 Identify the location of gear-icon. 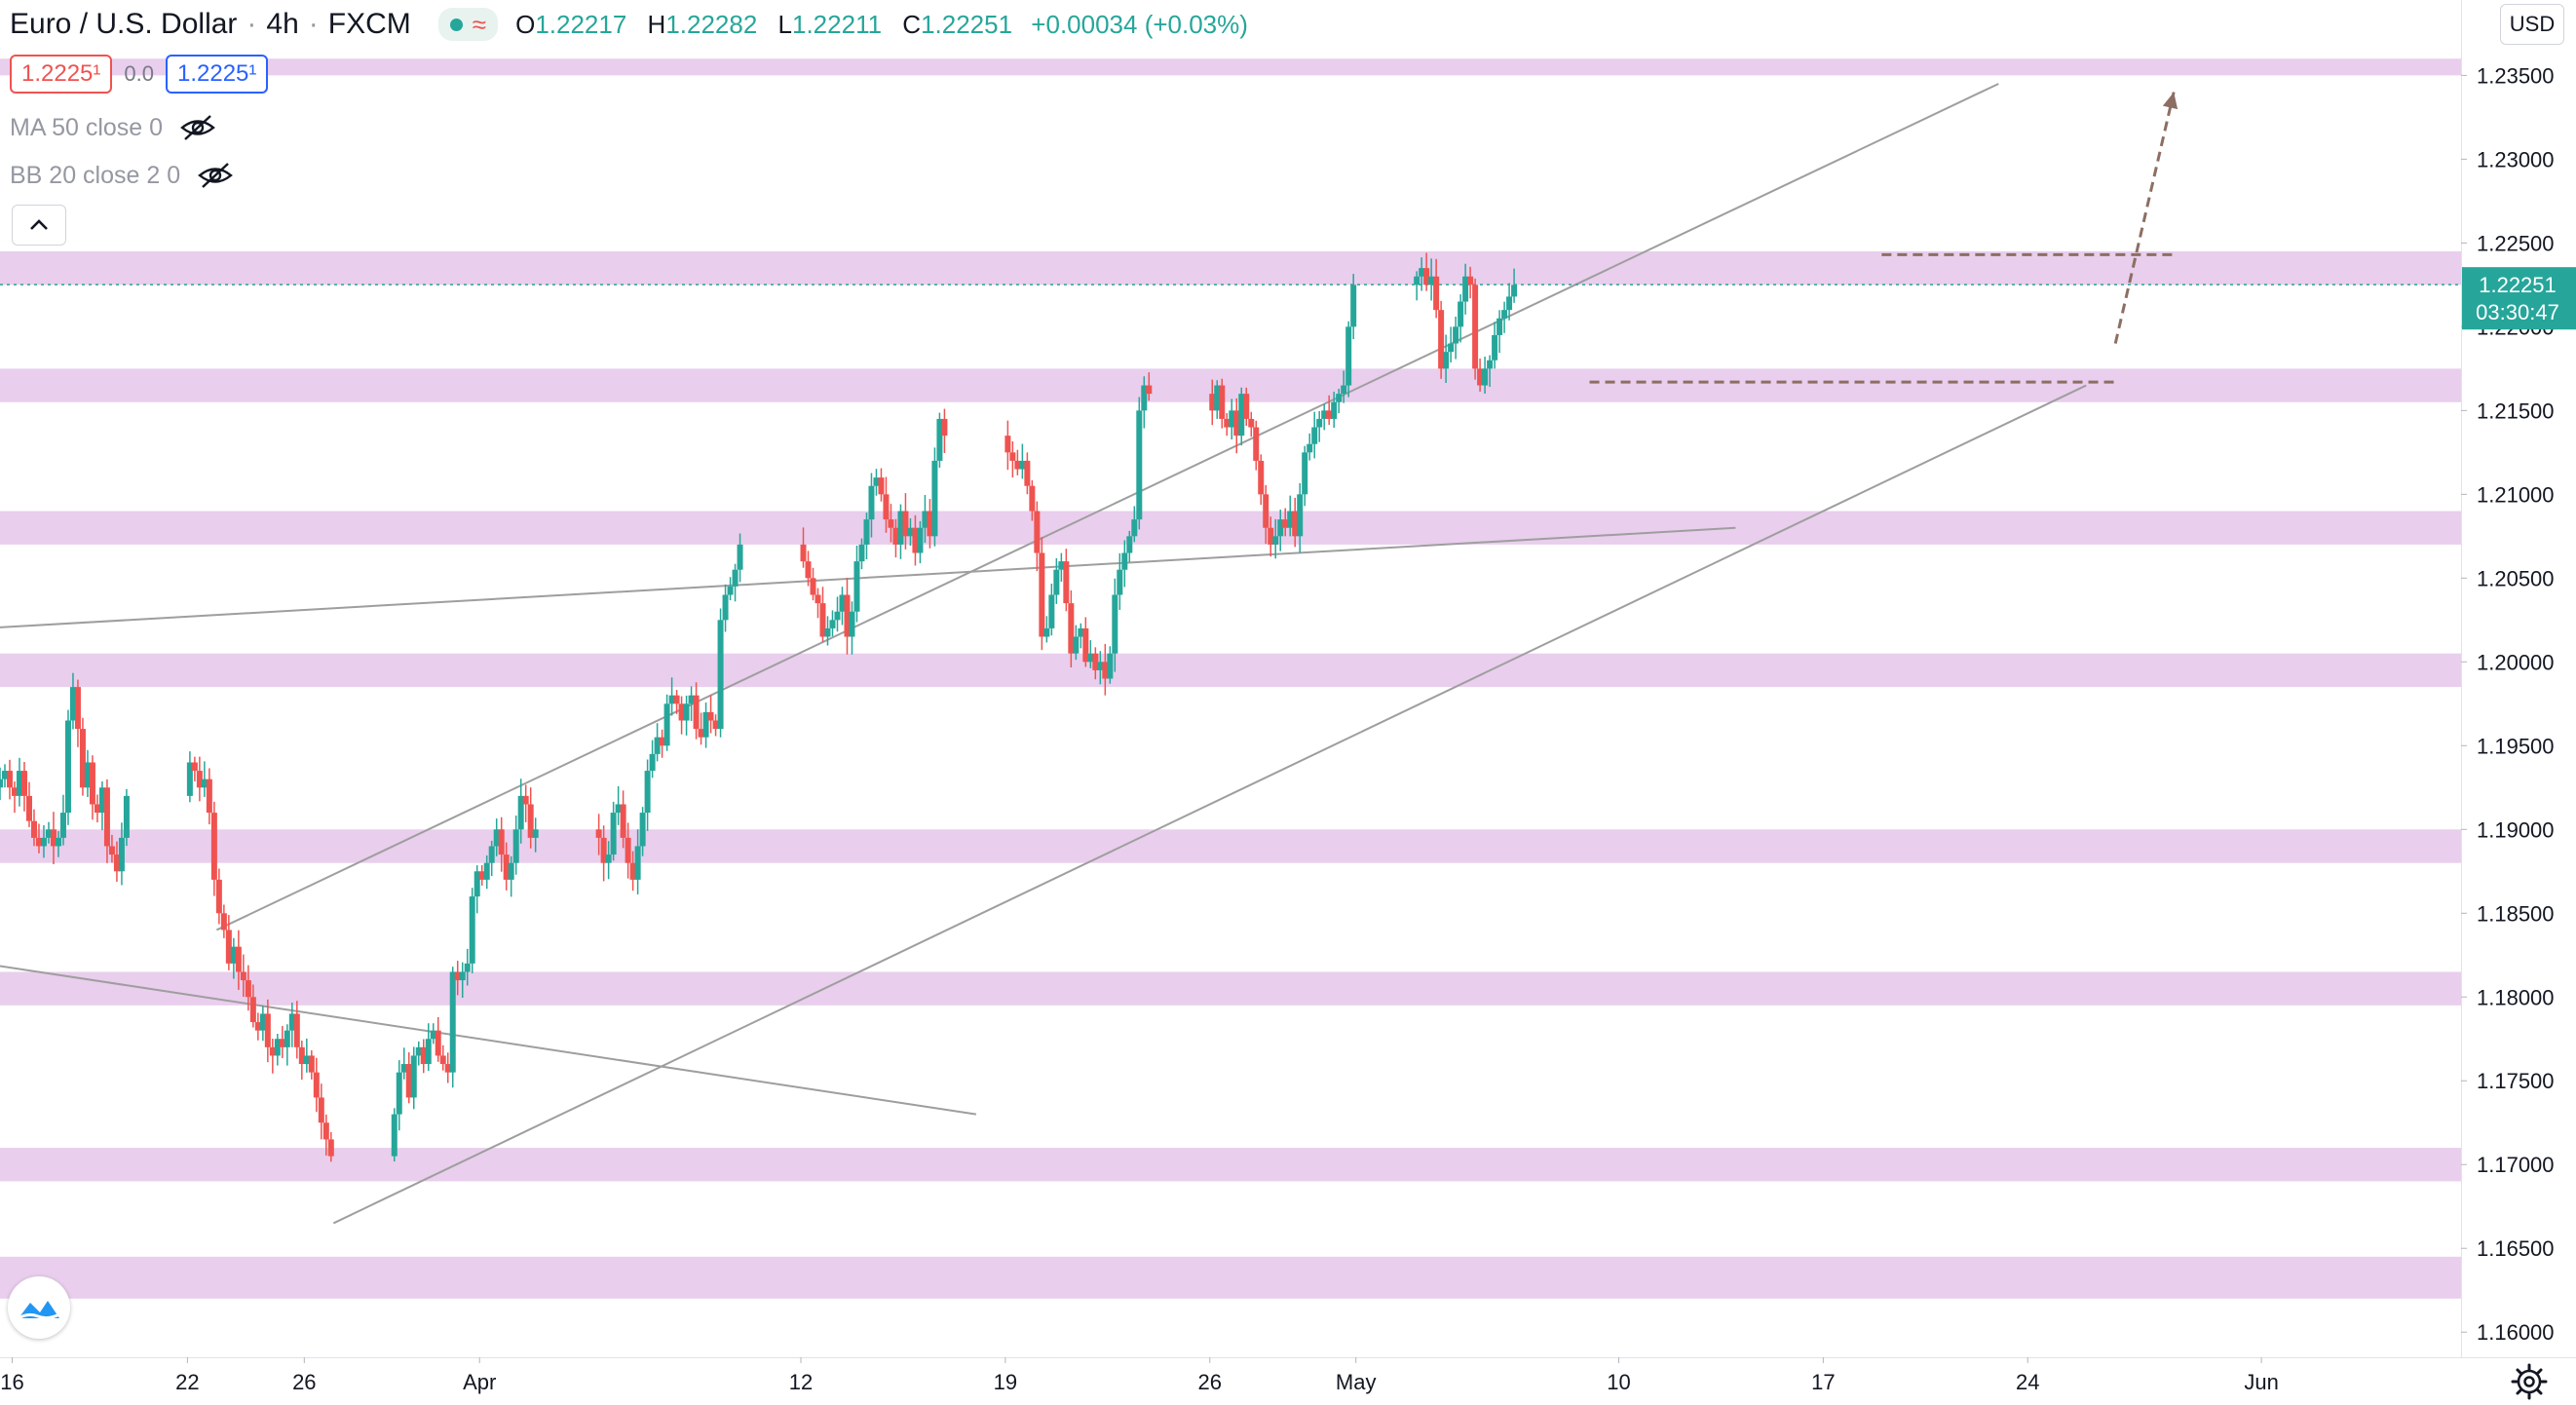
(2529, 1381).